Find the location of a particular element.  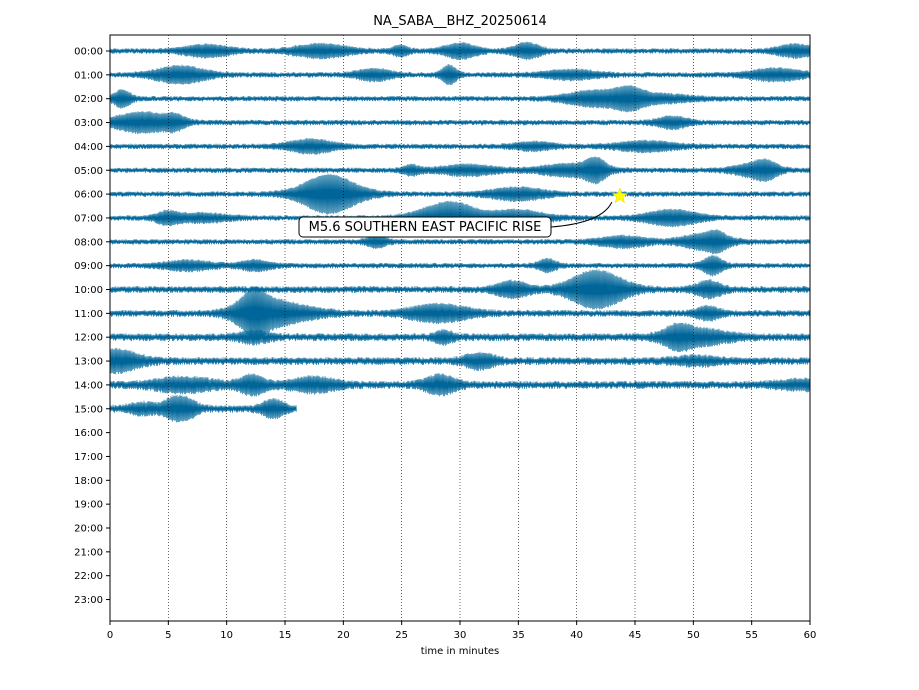

x-tick-label: 25 is located at coordinates (401, 635).